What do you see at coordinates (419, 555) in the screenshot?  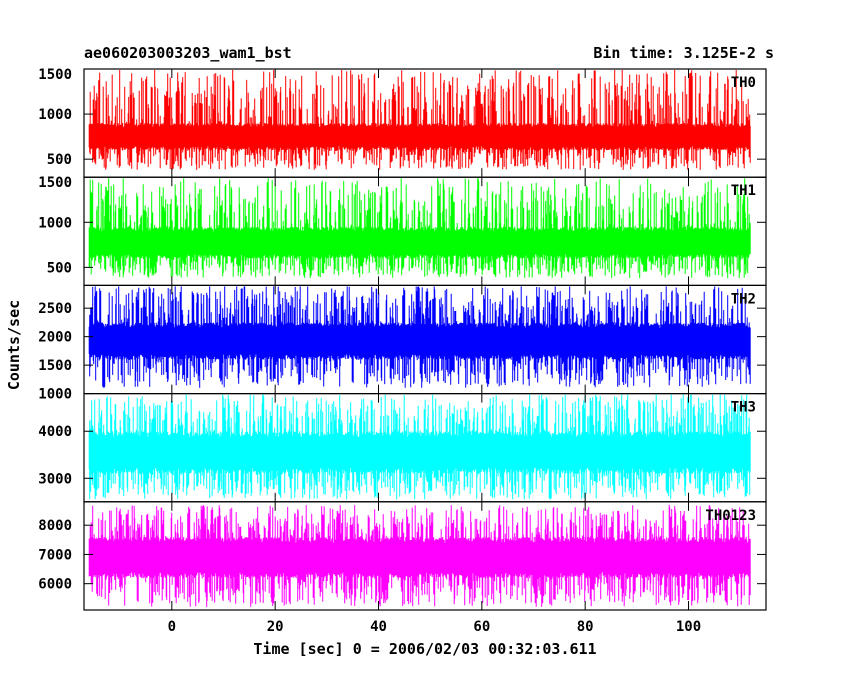 I see `series-th0123-trace` at bounding box center [419, 555].